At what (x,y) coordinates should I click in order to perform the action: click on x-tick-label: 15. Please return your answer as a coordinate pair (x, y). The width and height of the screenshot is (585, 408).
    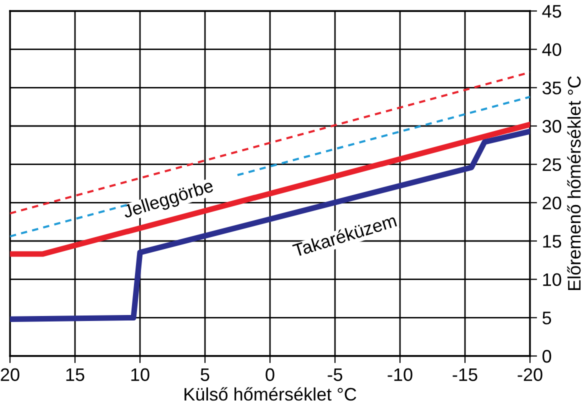
    Looking at the image, I should click on (75, 375).